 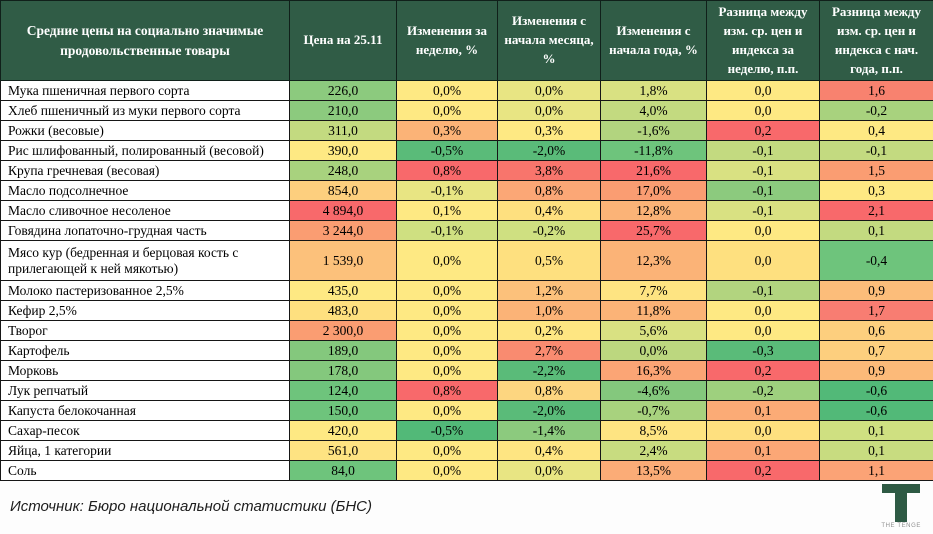 What do you see at coordinates (145, 391) in the screenshot?
I see `product-name: Лук репчатый` at bounding box center [145, 391].